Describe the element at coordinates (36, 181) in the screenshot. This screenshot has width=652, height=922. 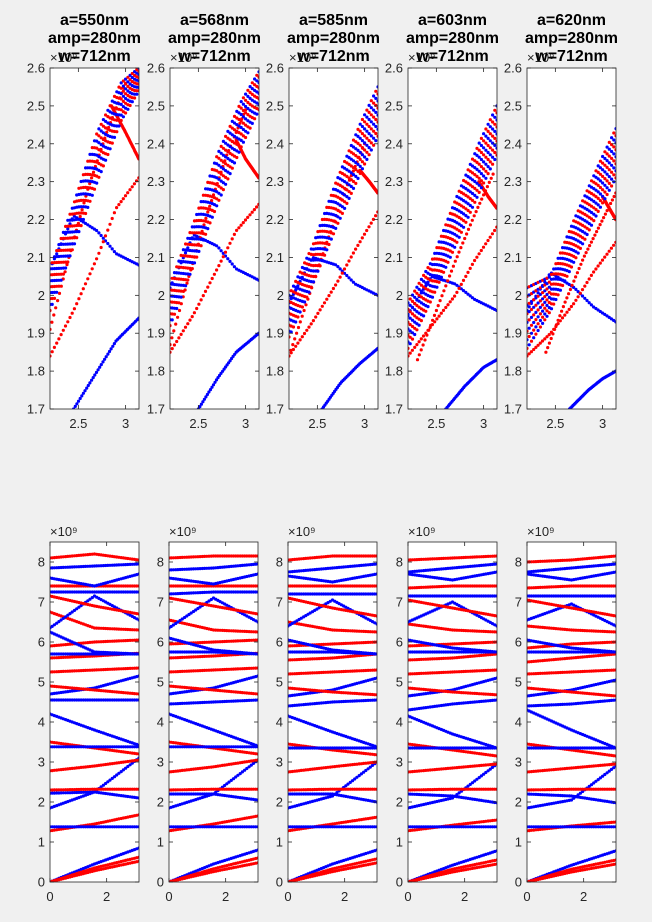
I see `y-tick-label: 2.3` at that location.